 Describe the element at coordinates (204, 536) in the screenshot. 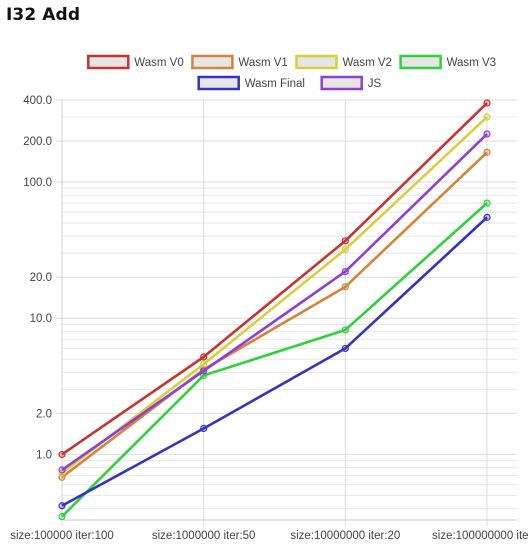

I see `x-tick-label: size:1000000 iter:50` at that location.